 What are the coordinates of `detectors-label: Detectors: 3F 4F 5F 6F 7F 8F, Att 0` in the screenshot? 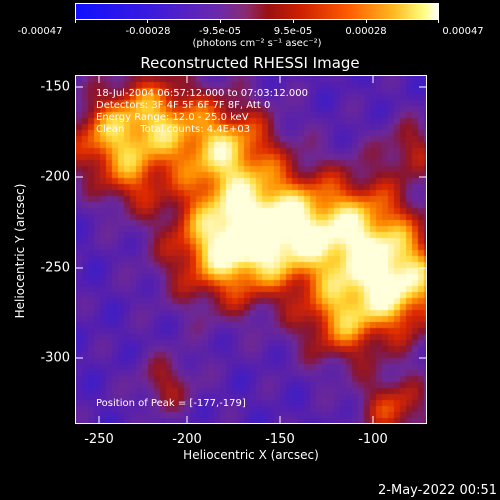 It's located at (183, 105).